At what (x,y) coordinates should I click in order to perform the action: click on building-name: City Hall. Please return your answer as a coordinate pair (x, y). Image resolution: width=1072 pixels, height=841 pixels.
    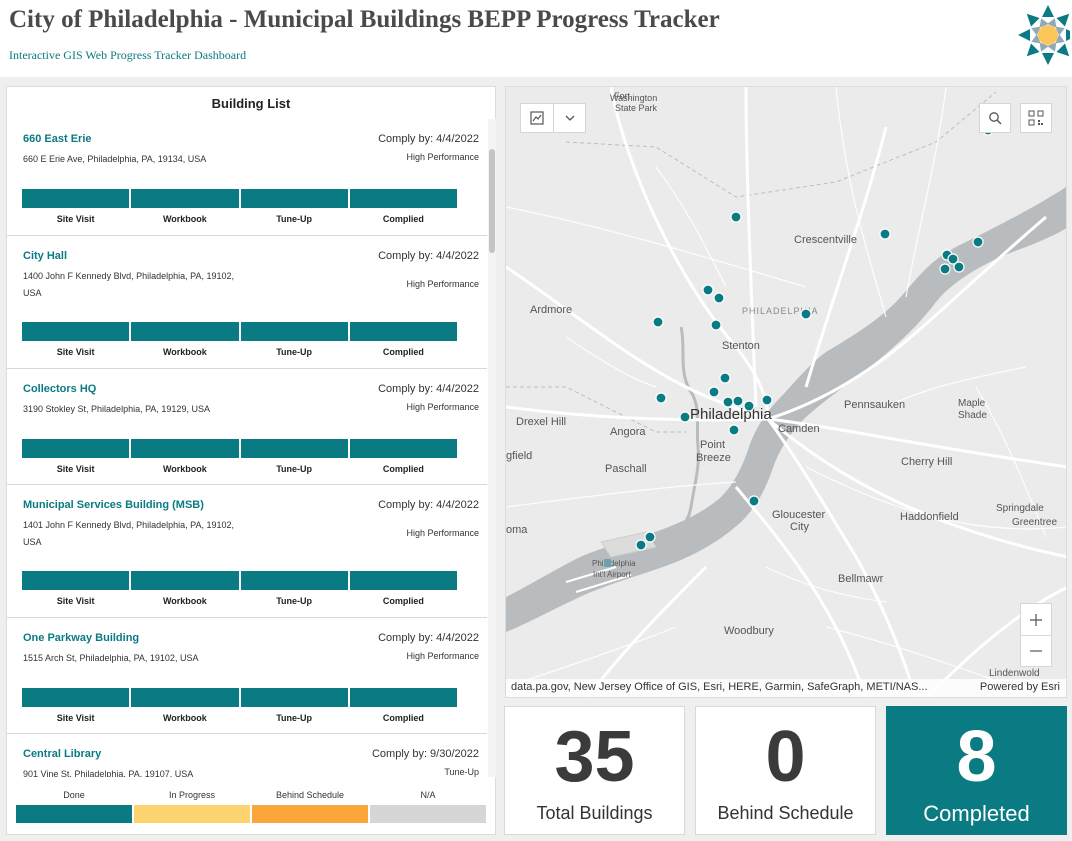
    Looking at the image, I should click on (45, 256).